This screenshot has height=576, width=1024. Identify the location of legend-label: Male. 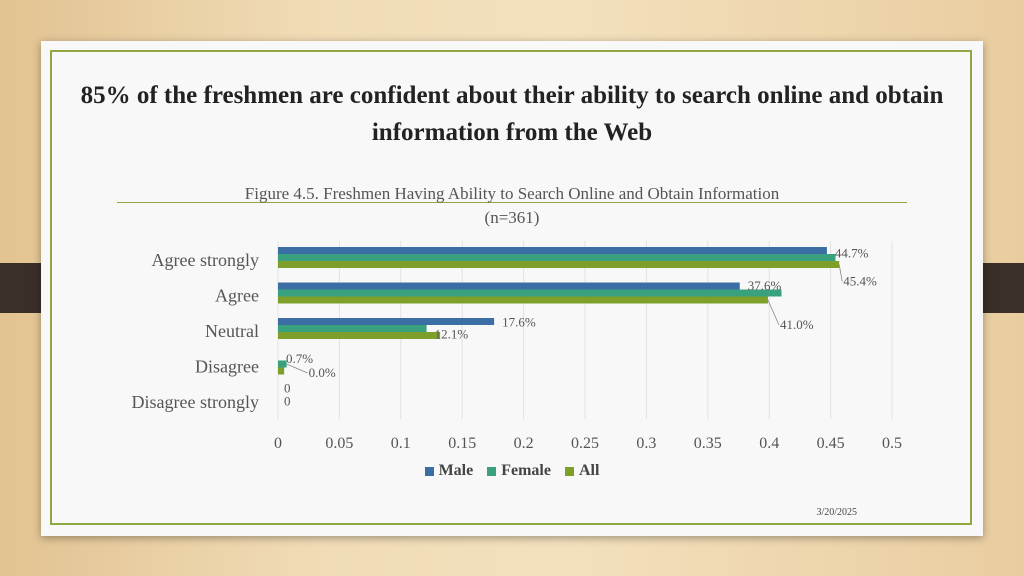
(456, 470).